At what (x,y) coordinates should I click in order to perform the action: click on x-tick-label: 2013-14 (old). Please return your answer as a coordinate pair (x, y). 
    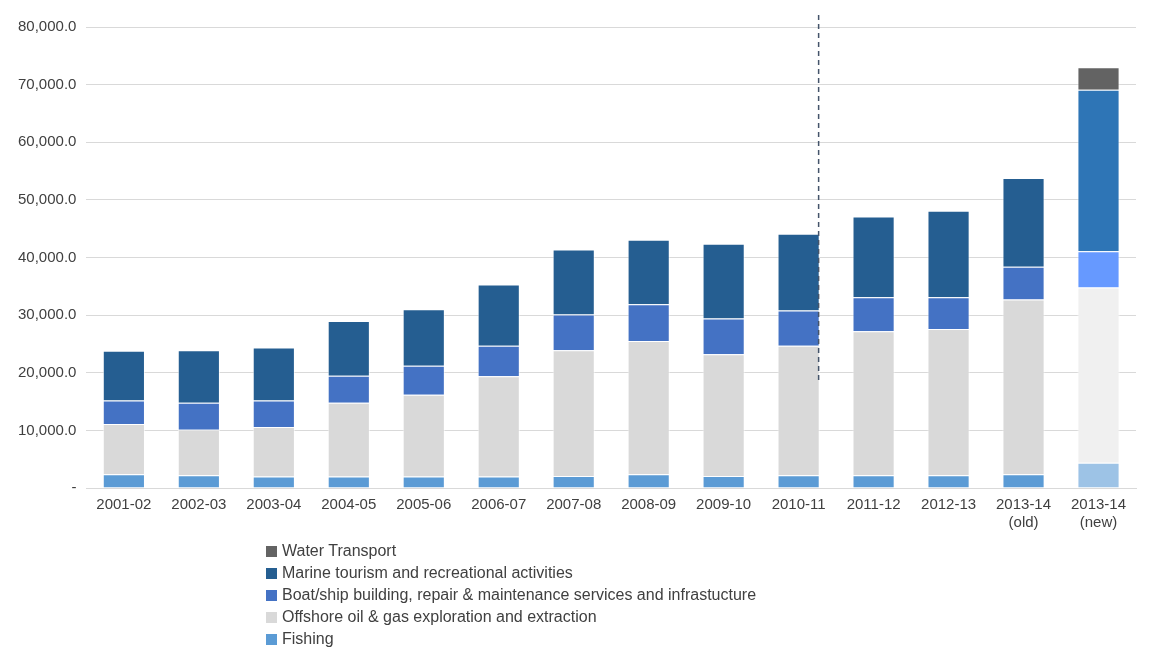
    Looking at the image, I should click on (1024, 513).